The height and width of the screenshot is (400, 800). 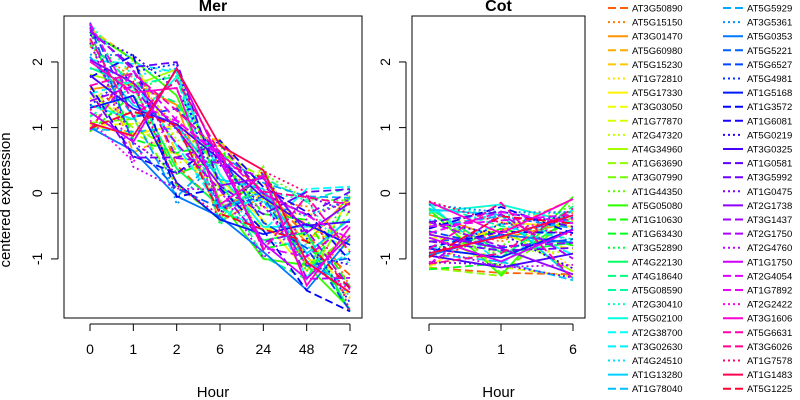 I want to click on legend-label: AT2G47320, so click(x=657, y=135).